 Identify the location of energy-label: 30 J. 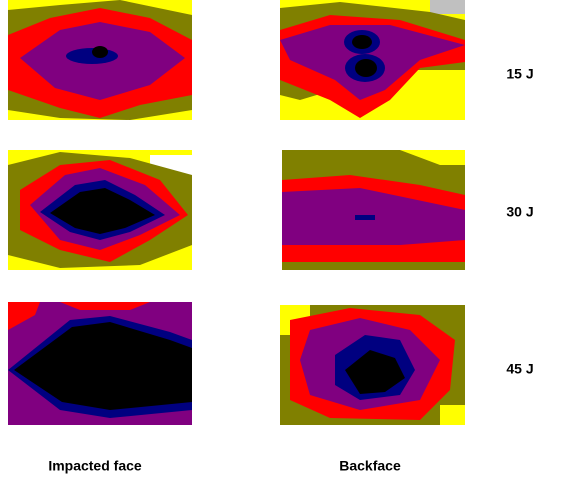
(519, 212).